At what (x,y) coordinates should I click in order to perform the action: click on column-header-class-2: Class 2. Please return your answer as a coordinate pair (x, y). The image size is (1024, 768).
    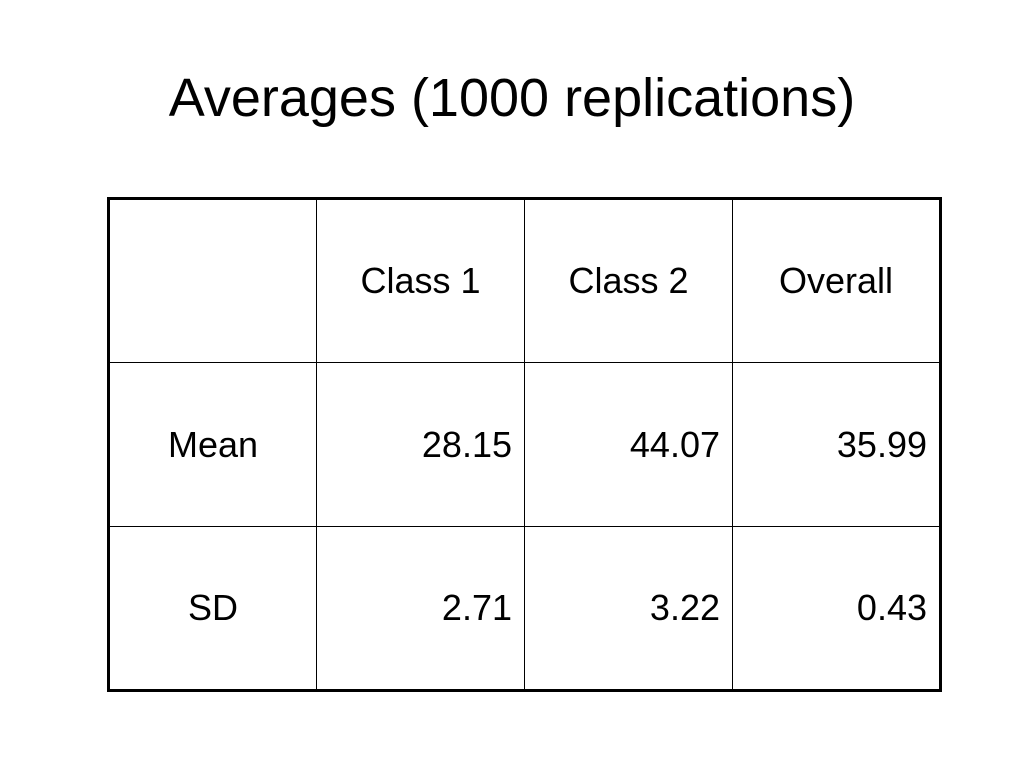
    Looking at the image, I should click on (628, 280).